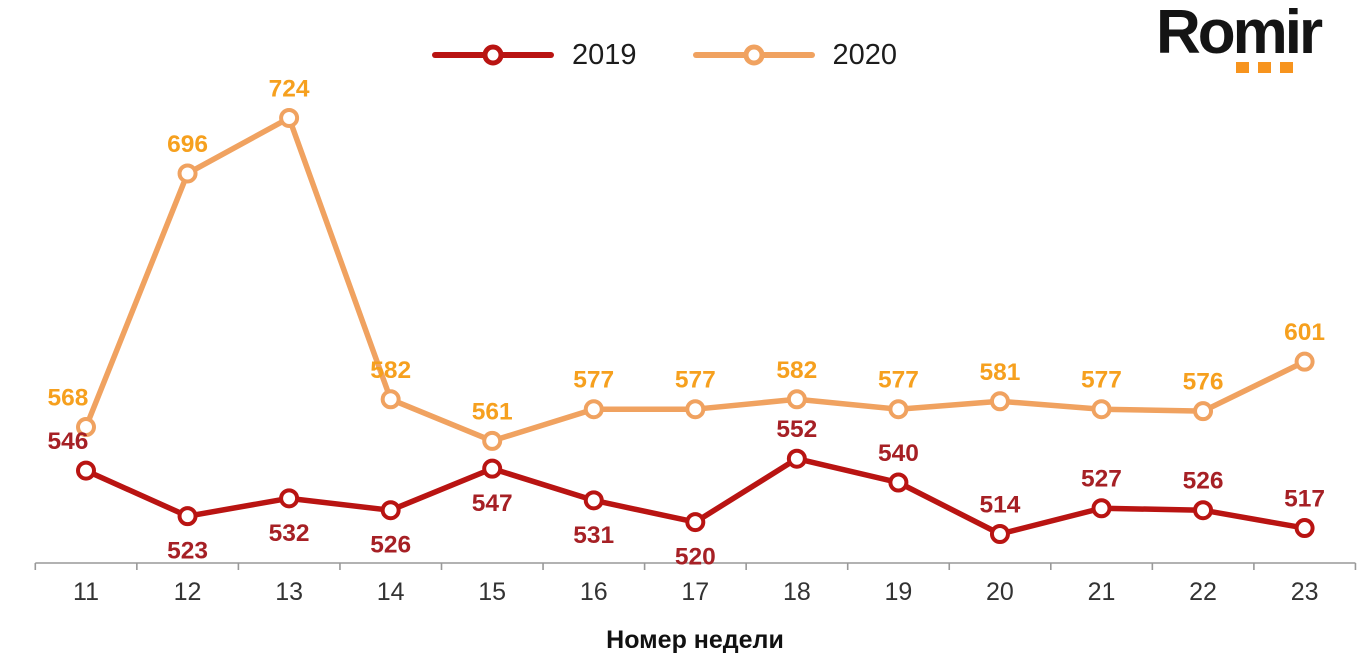 Image resolution: width=1370 pixels, height=671 pixels. I want to click on legend-label-2020: 2020, so click(865, 54).